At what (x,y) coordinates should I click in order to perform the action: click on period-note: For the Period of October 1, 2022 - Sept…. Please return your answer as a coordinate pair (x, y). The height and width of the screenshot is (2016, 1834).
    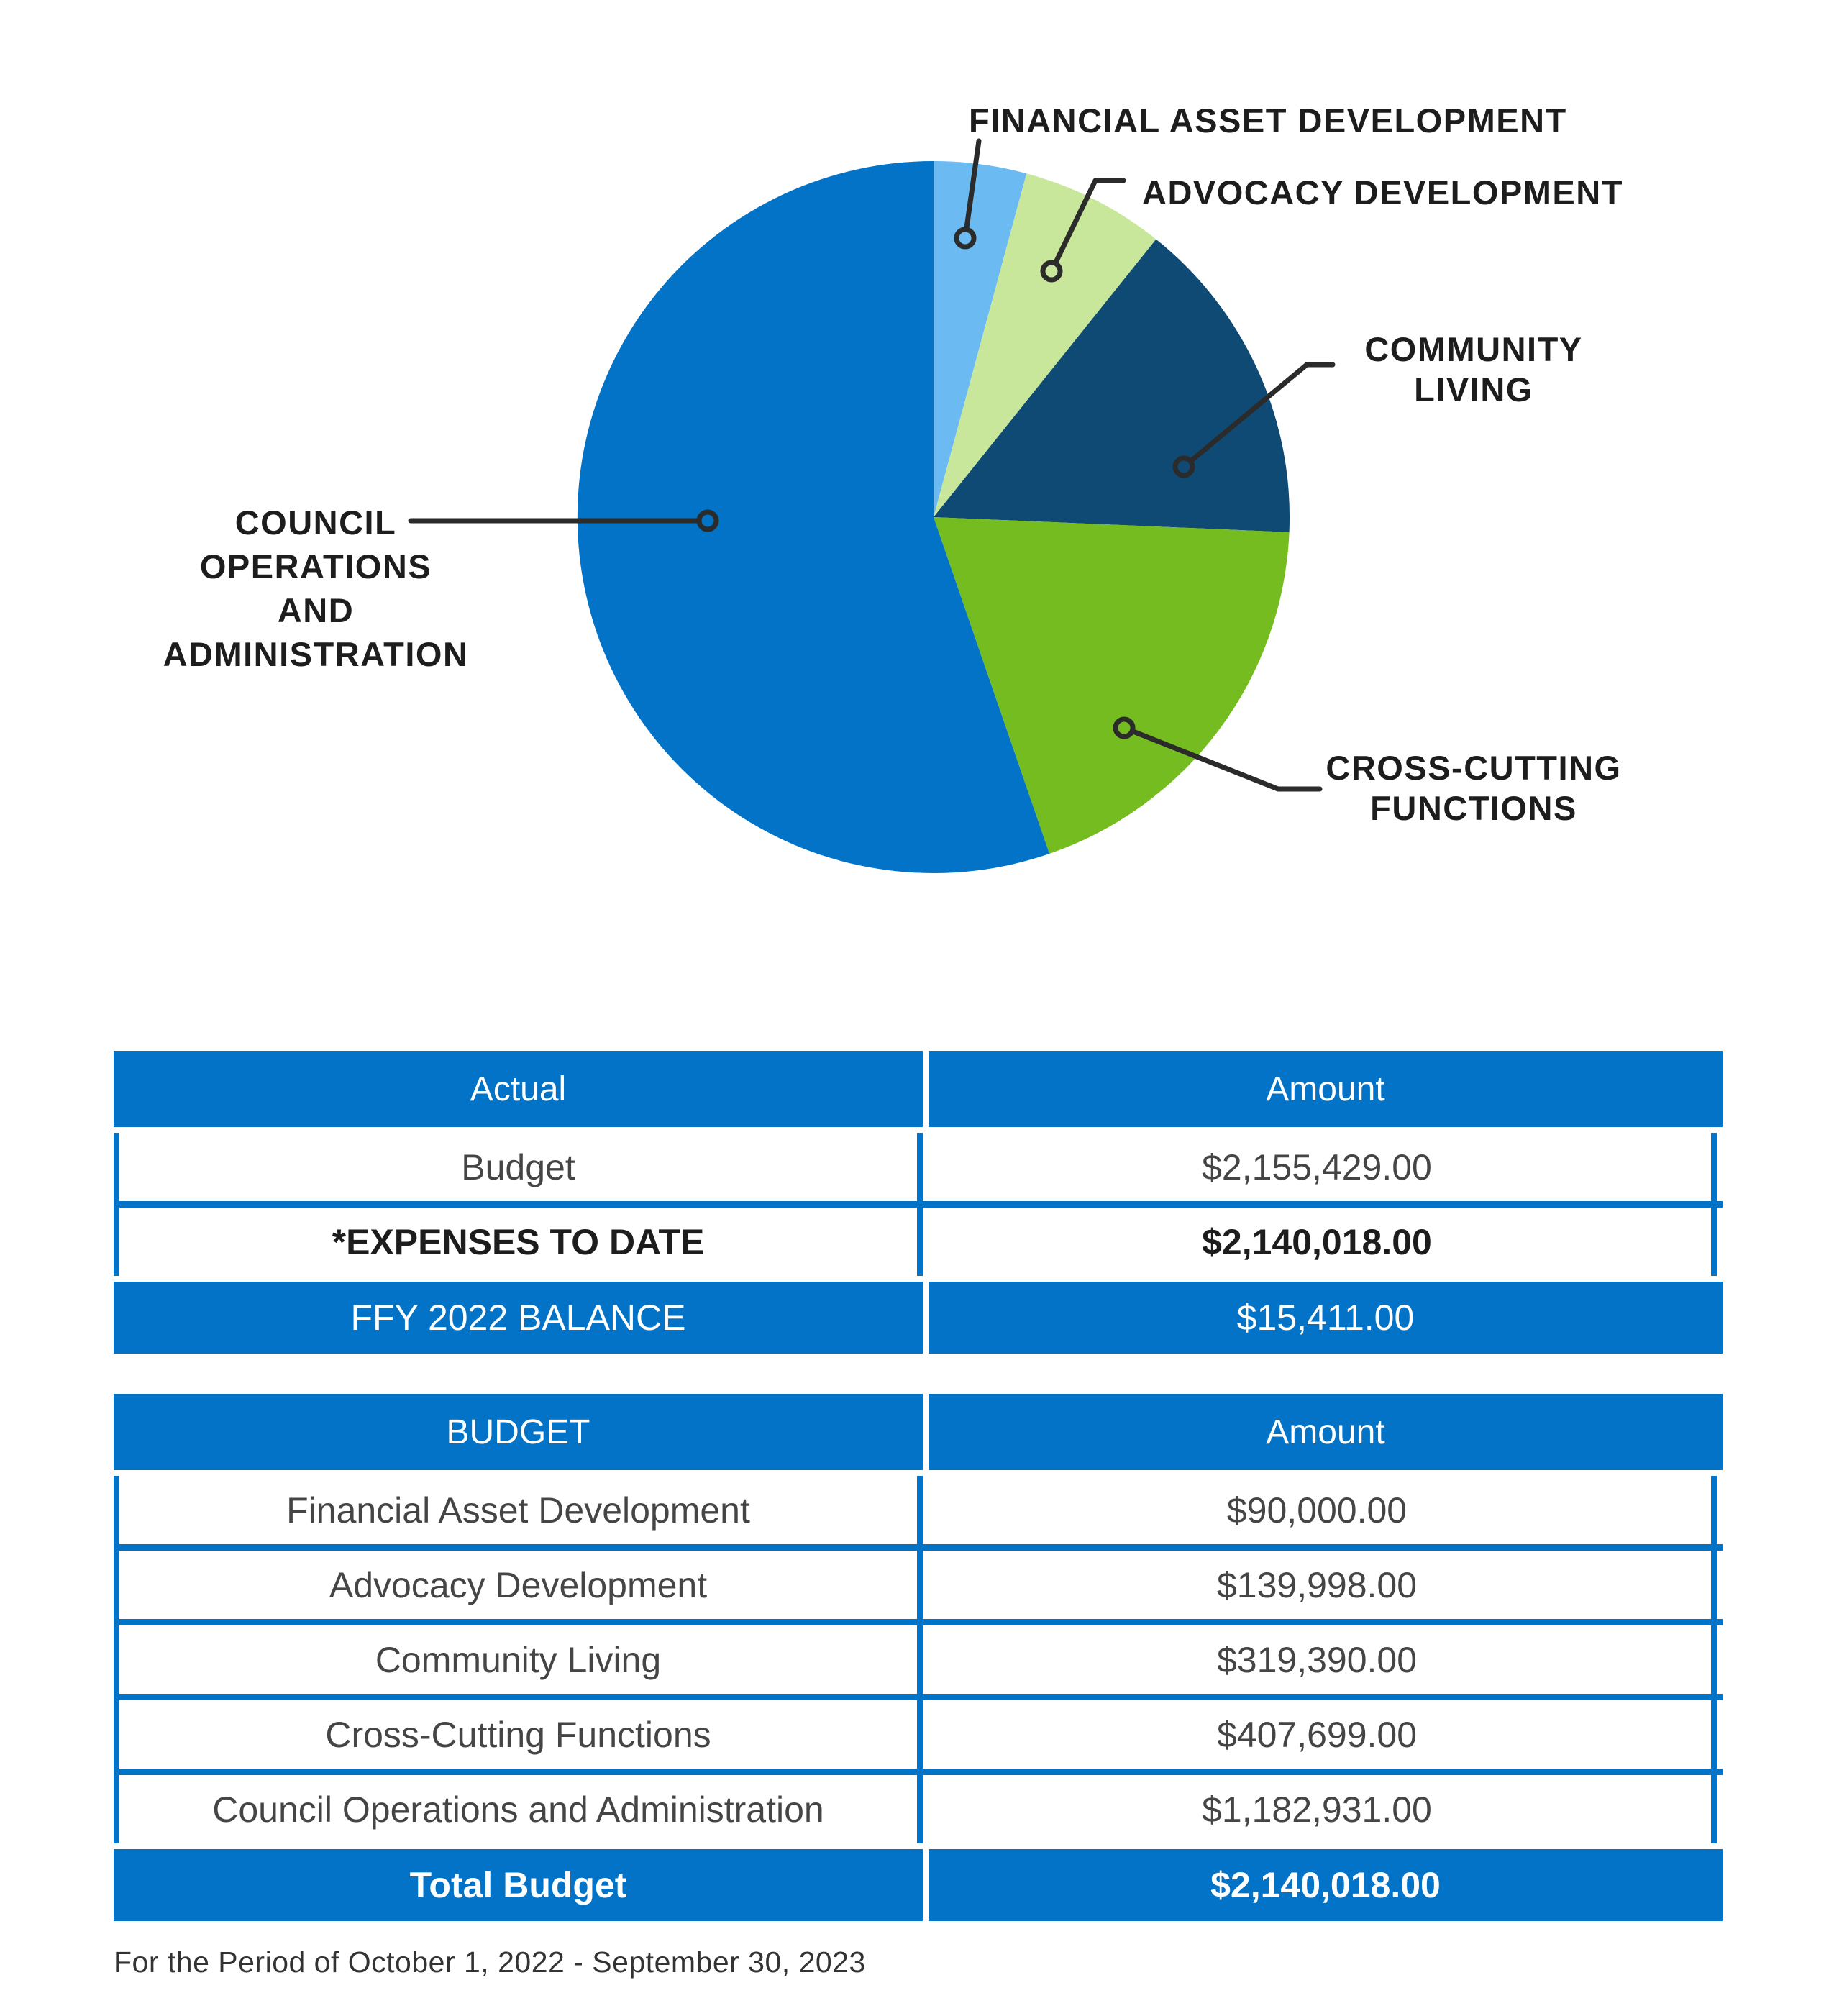
    Looking at the image, I should click on (490, 1962).